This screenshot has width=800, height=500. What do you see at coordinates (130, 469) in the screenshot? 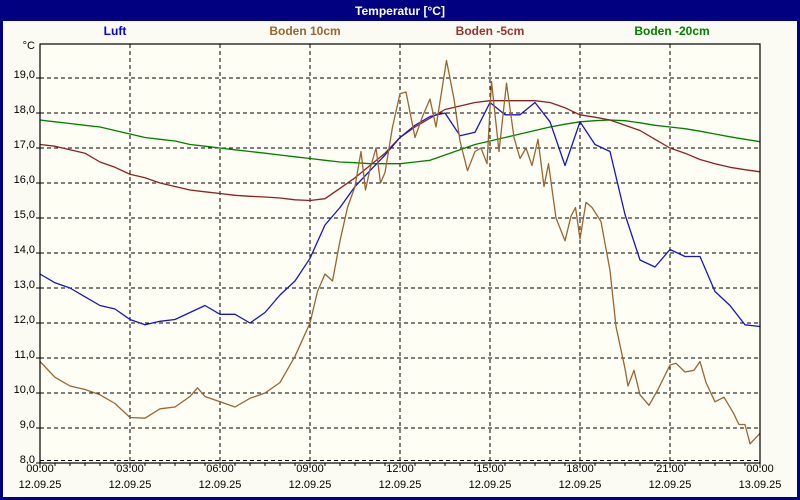
I see `x-axis-time-label: 03:00` at bounding box center [130, 469].